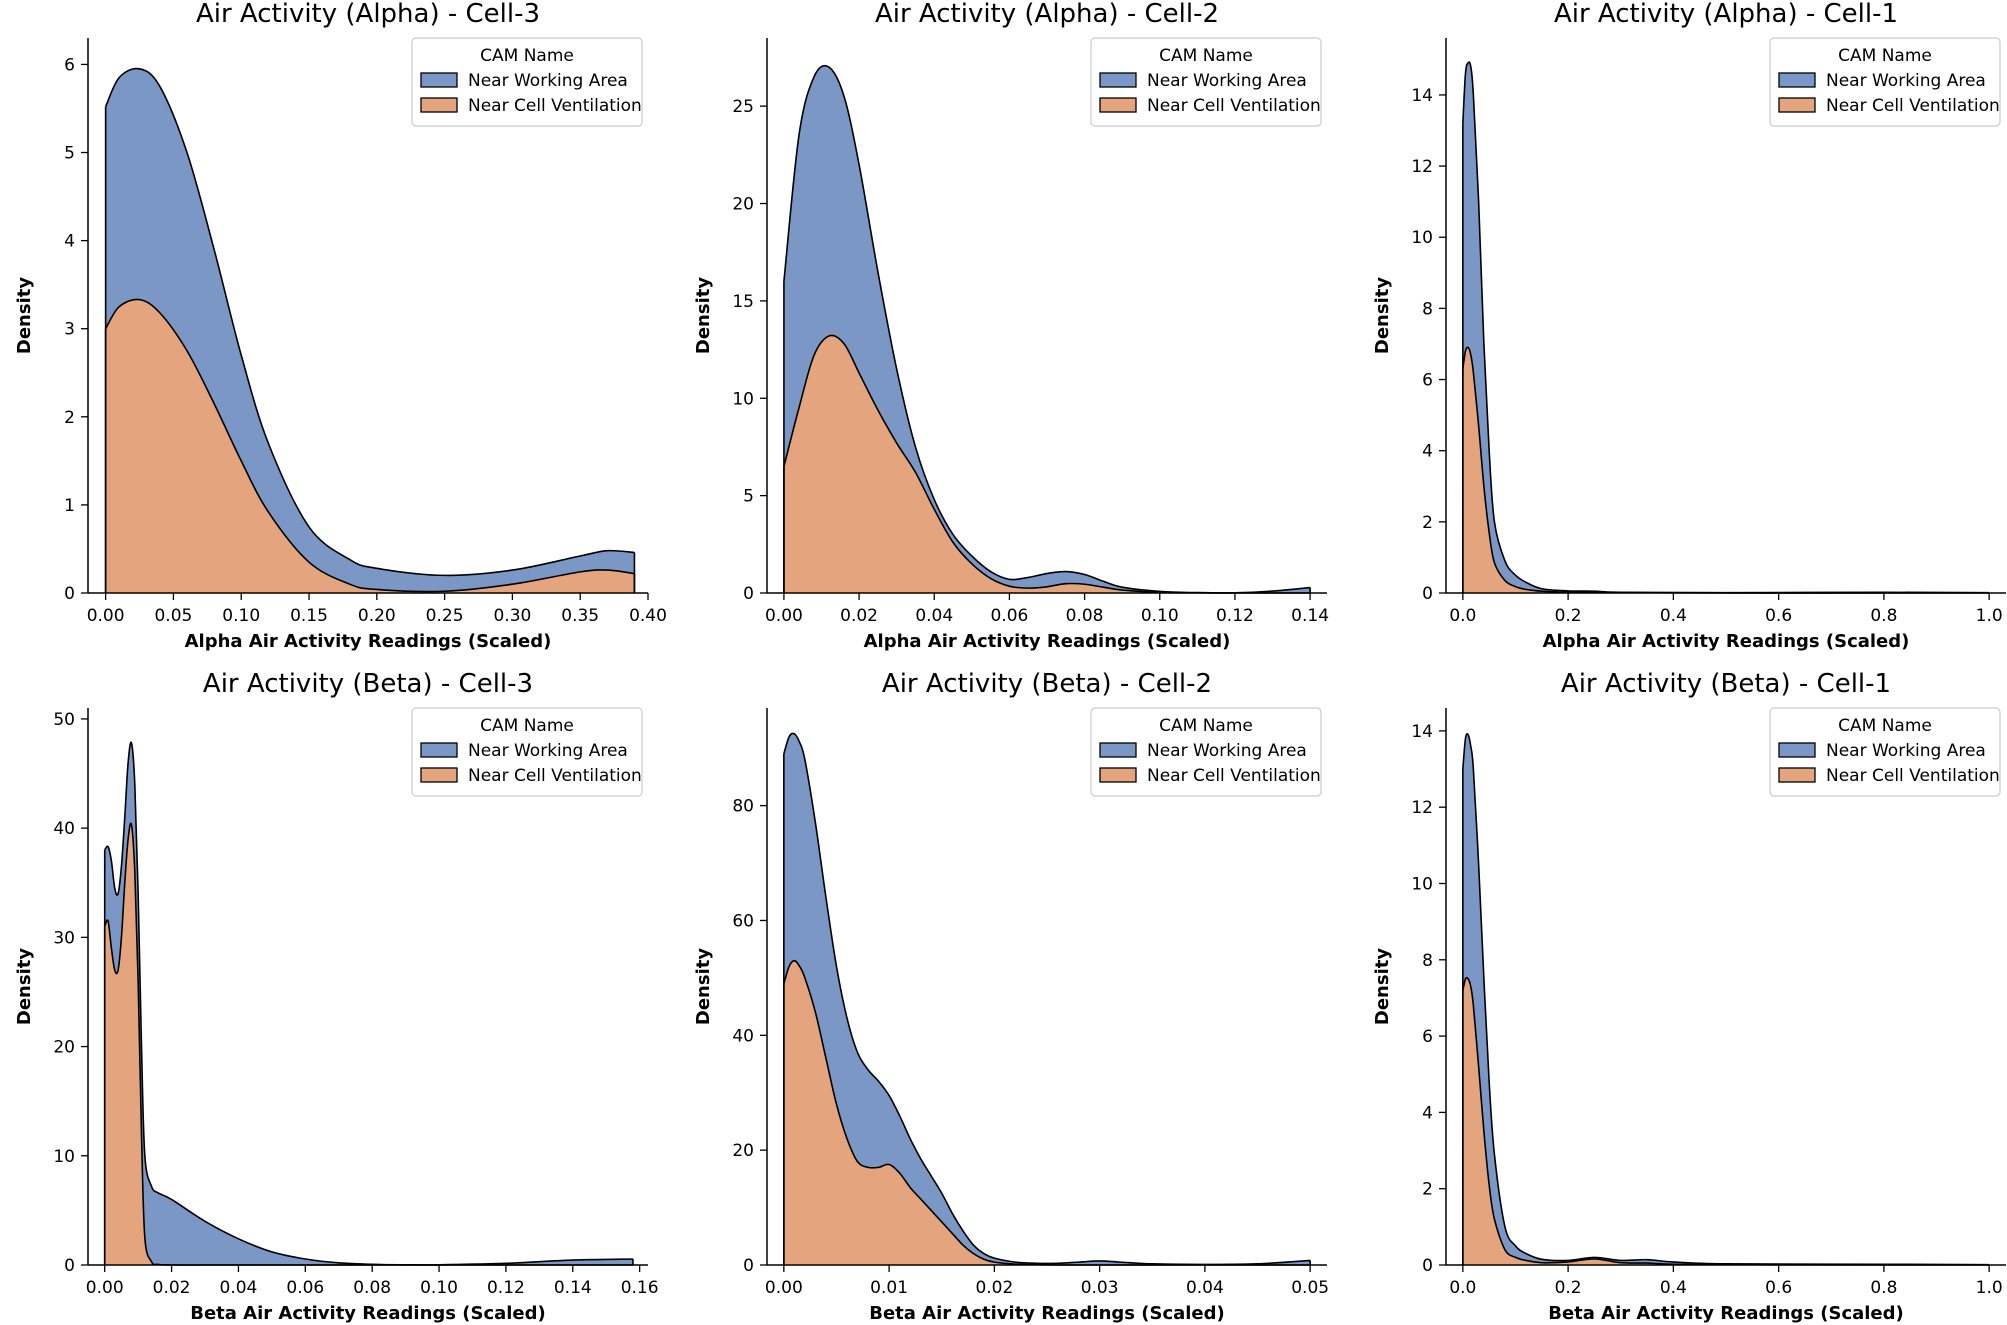 The width and height of the screenshot is (2007, 1325). I want to click on x-tick-label: 0.14, so click(573, 1288).